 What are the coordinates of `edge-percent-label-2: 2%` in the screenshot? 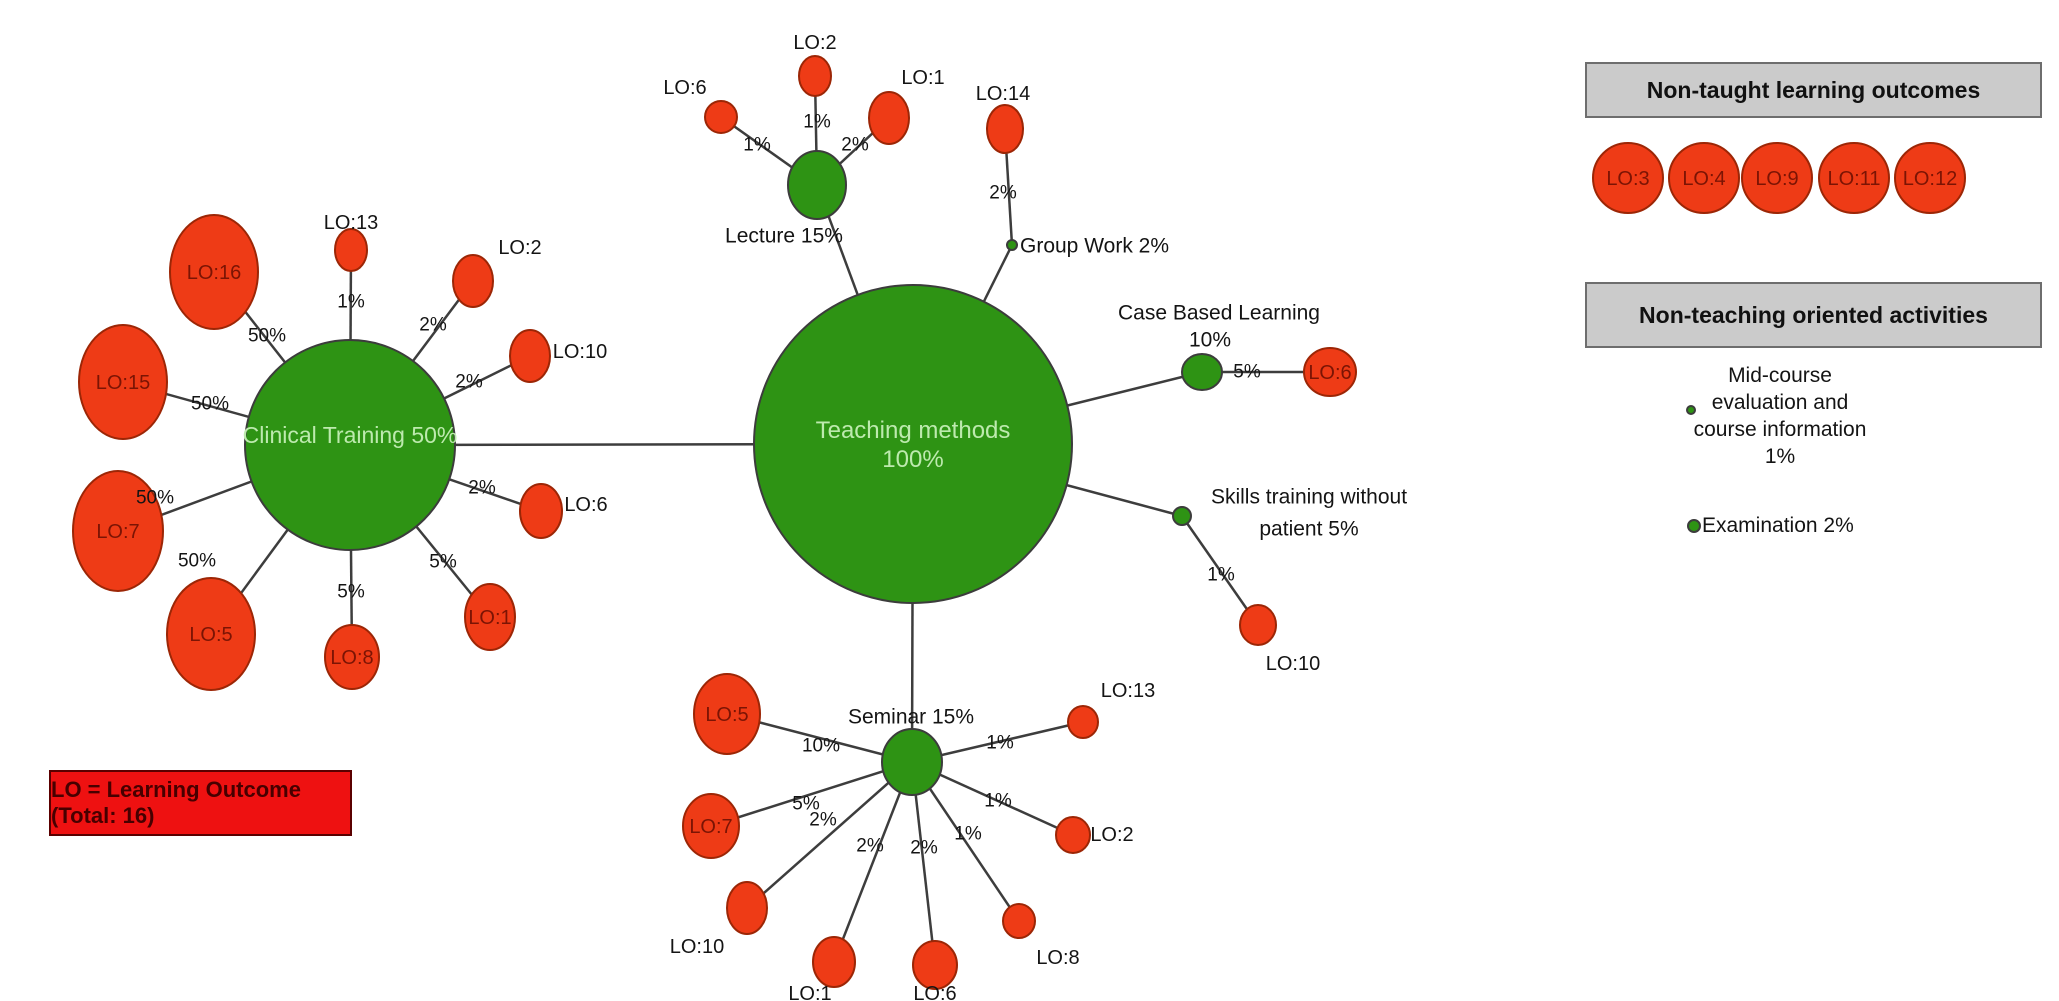 It's located at (433, 325).